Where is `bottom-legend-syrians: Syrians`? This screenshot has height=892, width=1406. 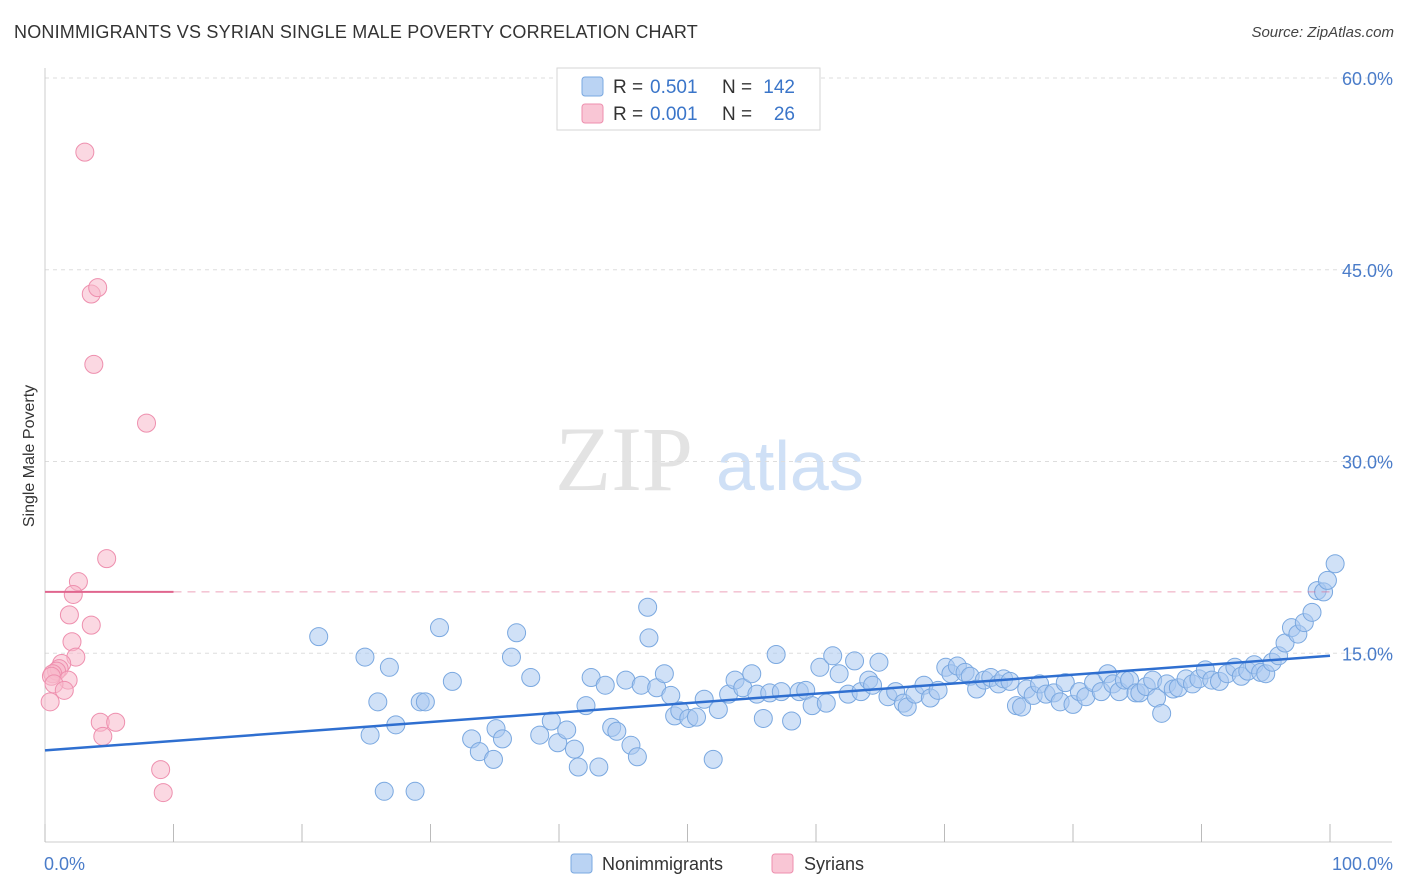
bottom-legend-syrians: Syrians is located at coordinates (834, 864).